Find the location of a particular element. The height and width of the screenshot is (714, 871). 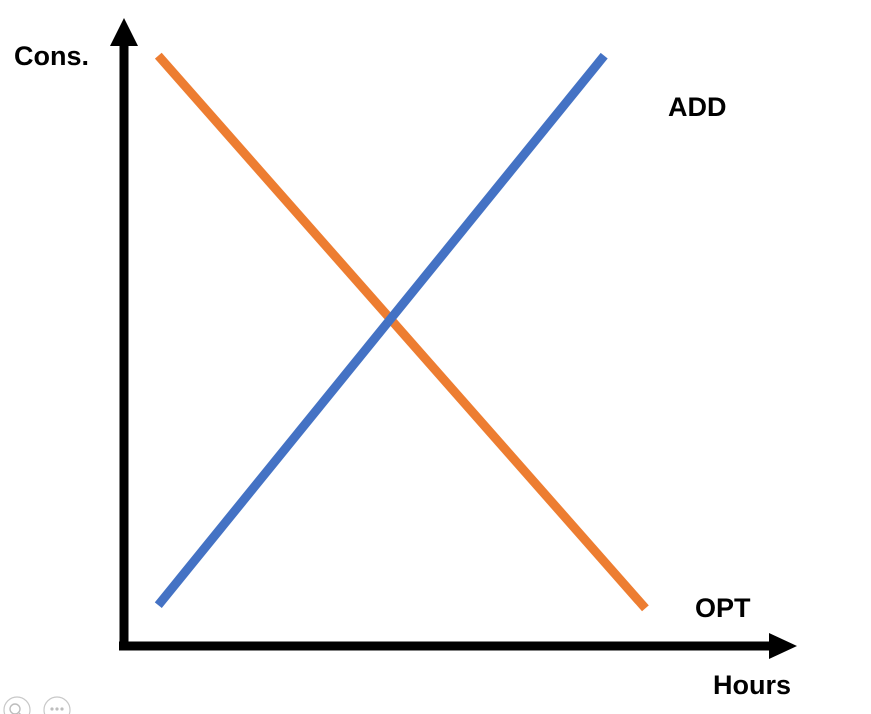

y-axis-label: Cons. is located at coordinates (51, 56).